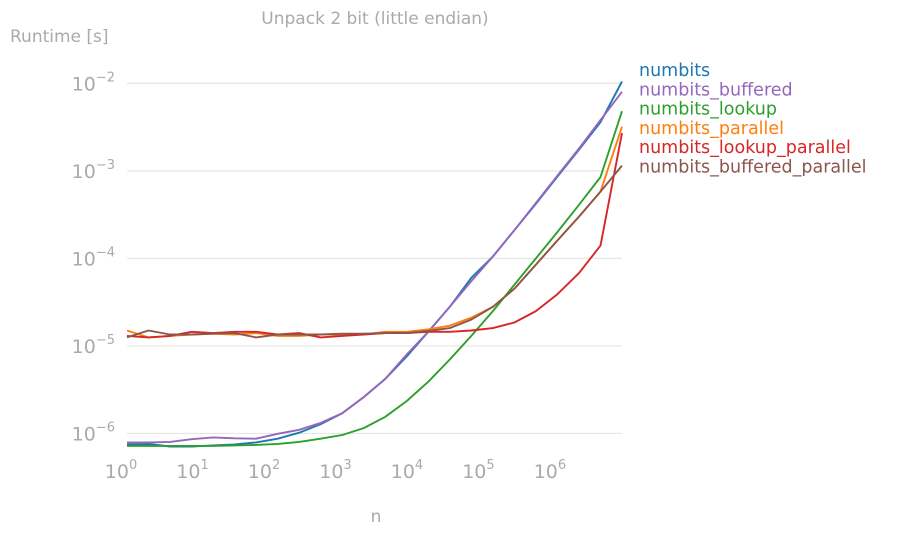 The image size is (902, 535). What do you see at coordinates (374, 19) in the screenshot?
I see `chart-title: Unpack 2 bit (little endian)` at bounding box center [374, 19].